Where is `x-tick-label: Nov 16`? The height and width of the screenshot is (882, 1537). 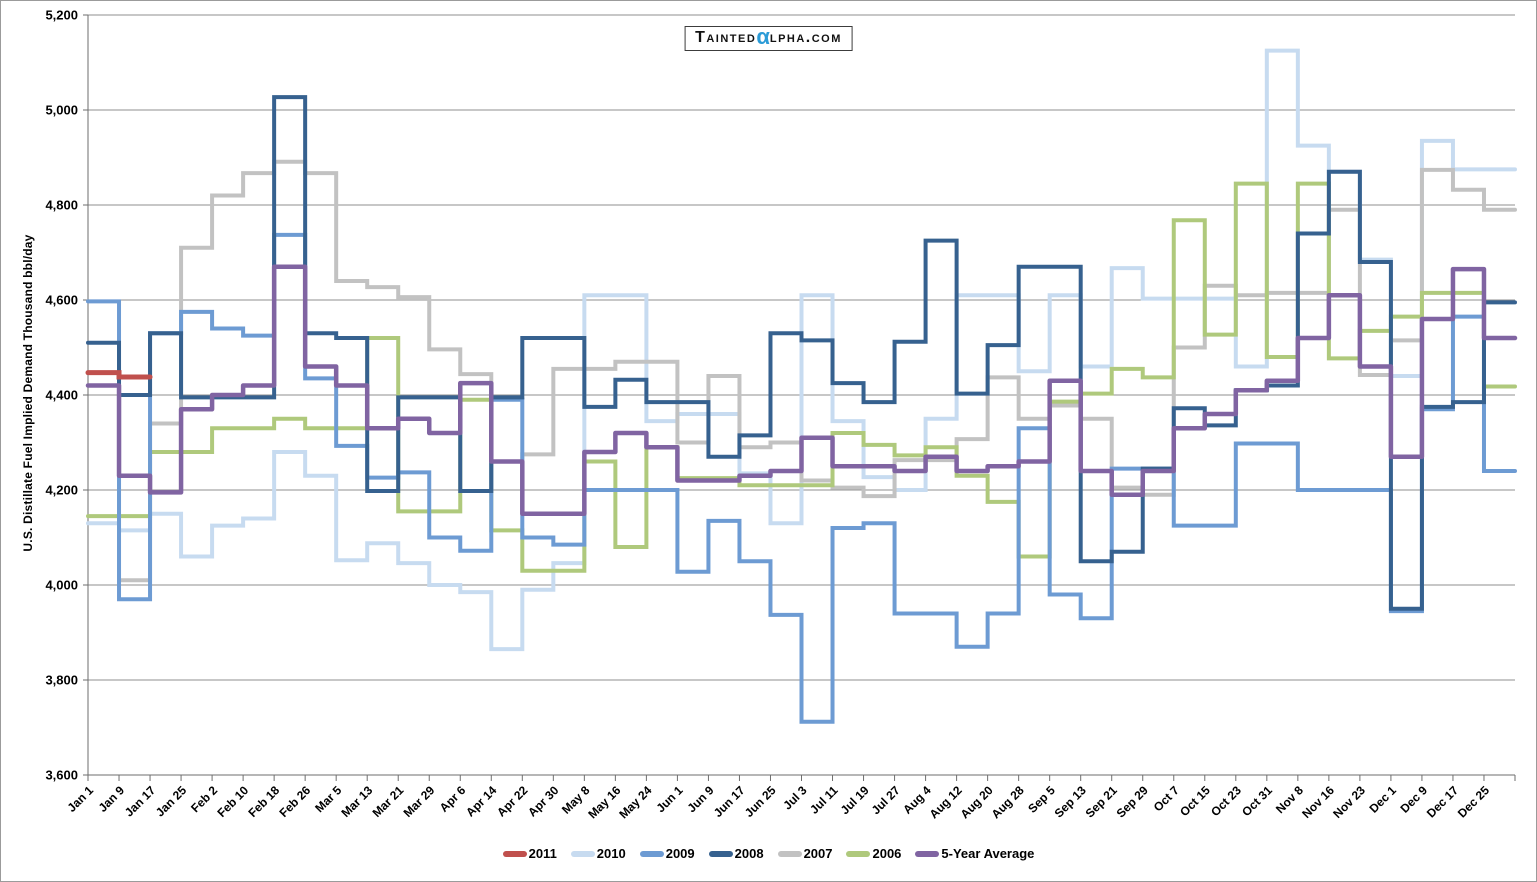 x-tick-label: Nov 16 is located at coordinates (1318, 802).